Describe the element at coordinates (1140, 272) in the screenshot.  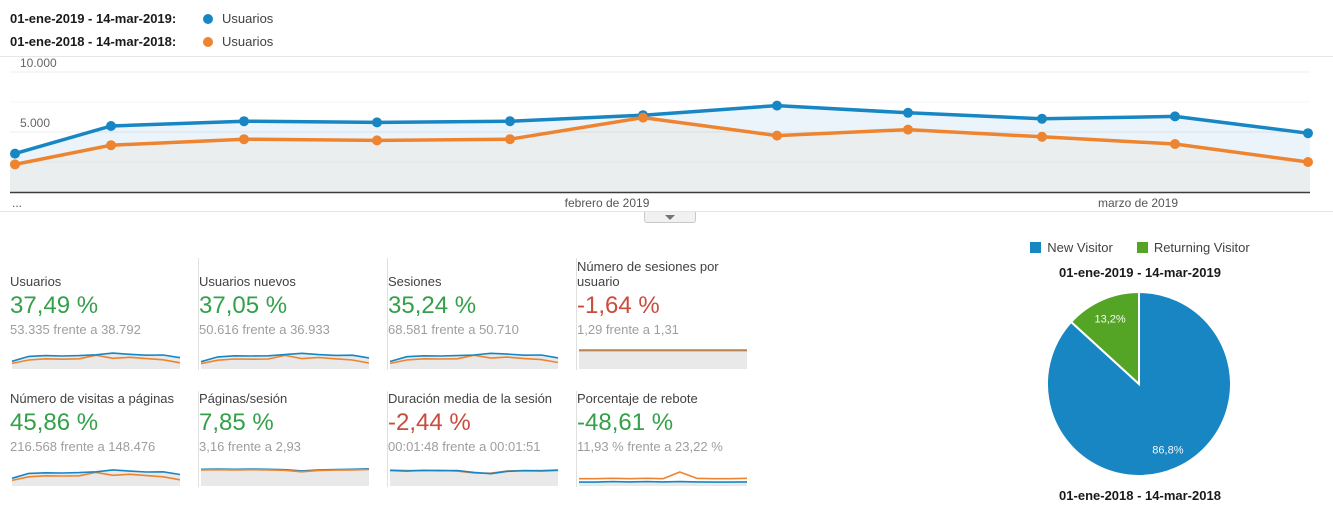
I see `pie-title-2019: 01-ene-2019 - 14-mar-2019` at that location.